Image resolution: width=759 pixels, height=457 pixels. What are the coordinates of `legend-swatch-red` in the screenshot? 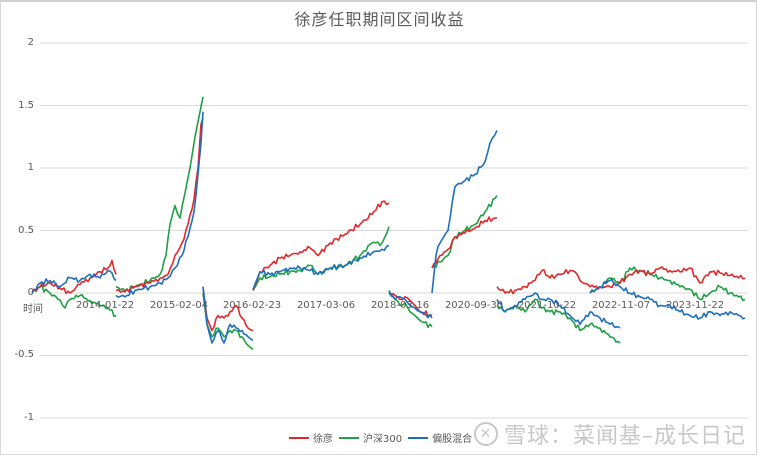 It's located at (299, 437).